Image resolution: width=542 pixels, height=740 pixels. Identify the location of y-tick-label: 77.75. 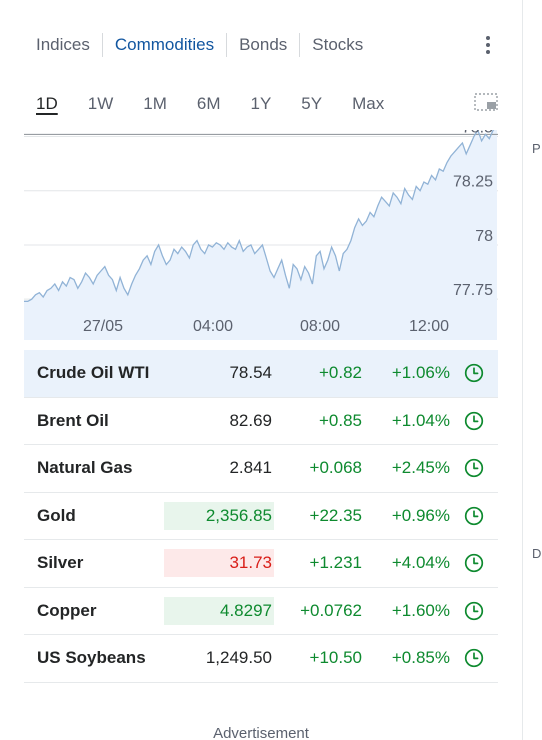
(473, 290).